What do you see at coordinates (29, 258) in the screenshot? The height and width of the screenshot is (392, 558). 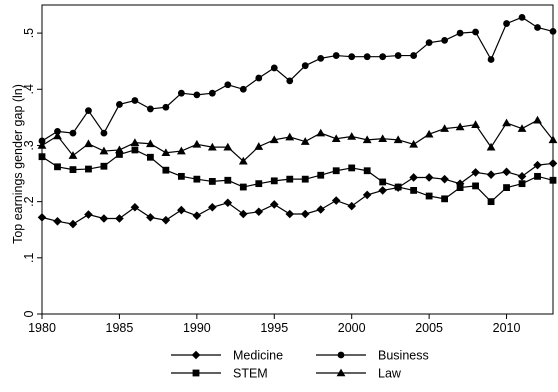 I see `y-tick-label: .1` at bounding box center [29, 258].